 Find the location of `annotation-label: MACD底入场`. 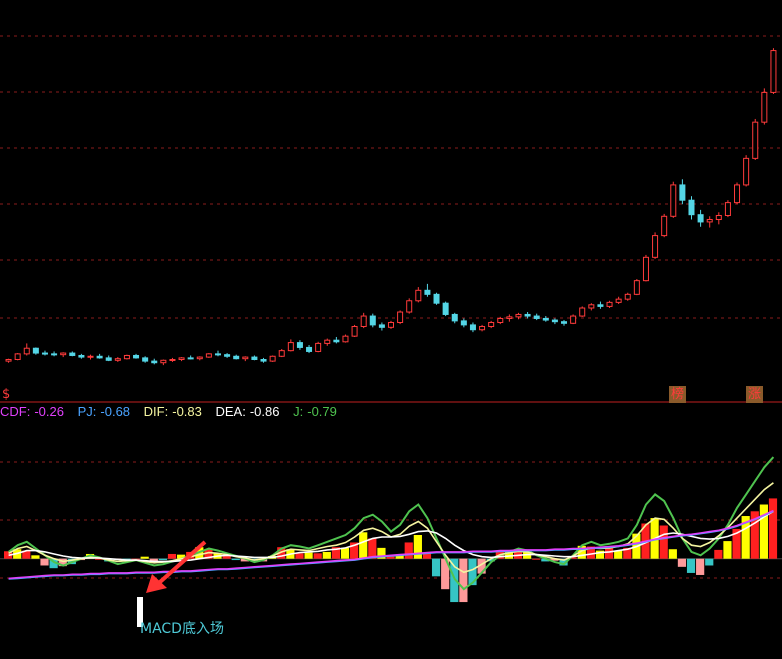

annotation-label: MACD底入场 is located at coordinates (182, 629).